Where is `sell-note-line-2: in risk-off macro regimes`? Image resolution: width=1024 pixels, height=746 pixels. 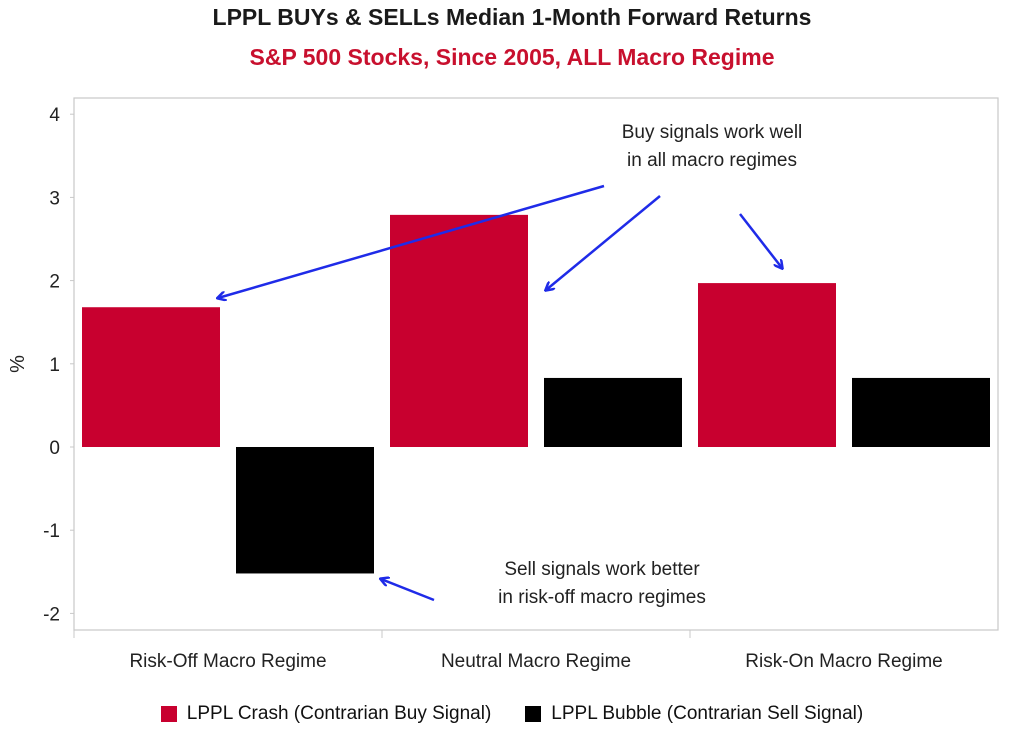 sell-note-line-2: in risk-off macro regimes is located at coordinates (602, 597).